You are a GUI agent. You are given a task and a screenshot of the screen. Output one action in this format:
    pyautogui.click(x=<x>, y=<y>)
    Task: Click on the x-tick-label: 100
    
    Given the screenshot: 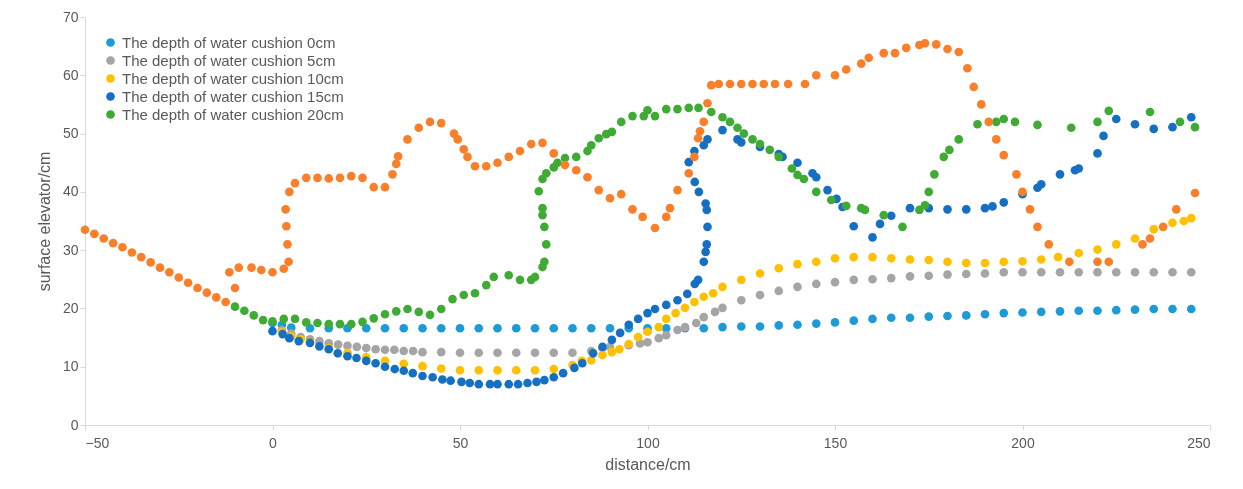 What is the action you would take?
    pyautogui.click(x=648, y=442)
    